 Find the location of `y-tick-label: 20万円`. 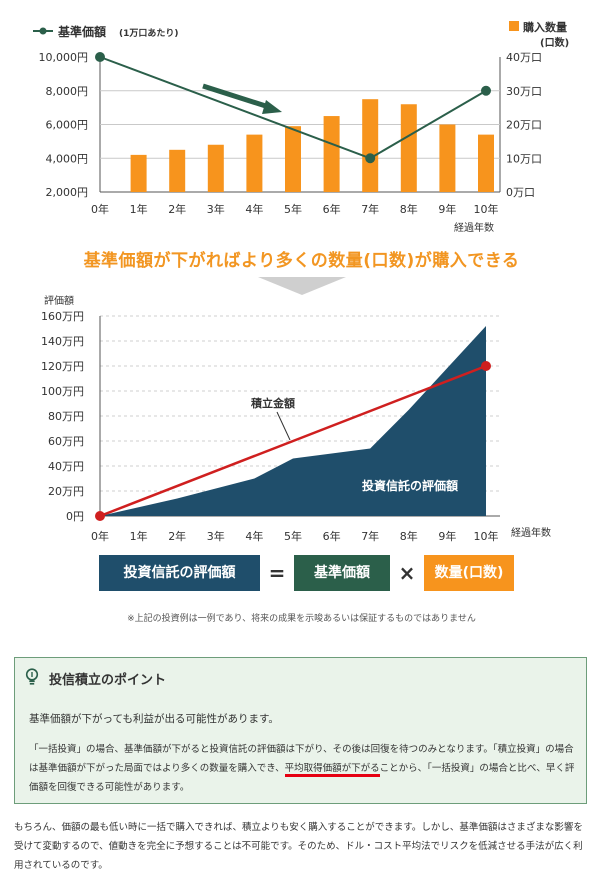

y-tick-label: 20万円 is located at coordinates (66, 491).